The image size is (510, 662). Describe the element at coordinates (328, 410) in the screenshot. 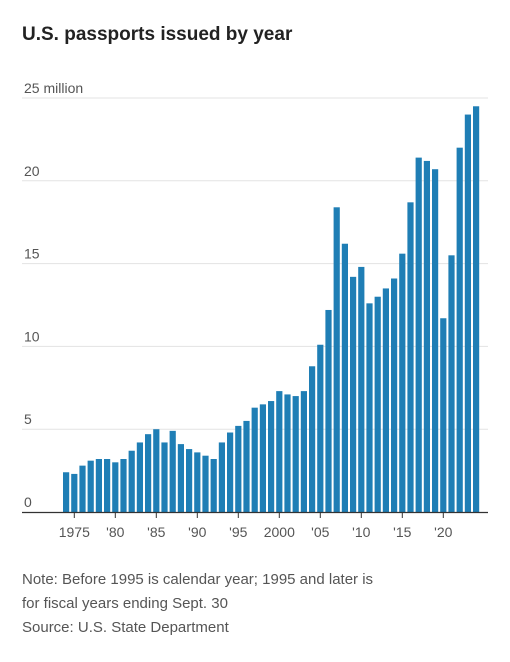

I see `bar-2006` at that location.